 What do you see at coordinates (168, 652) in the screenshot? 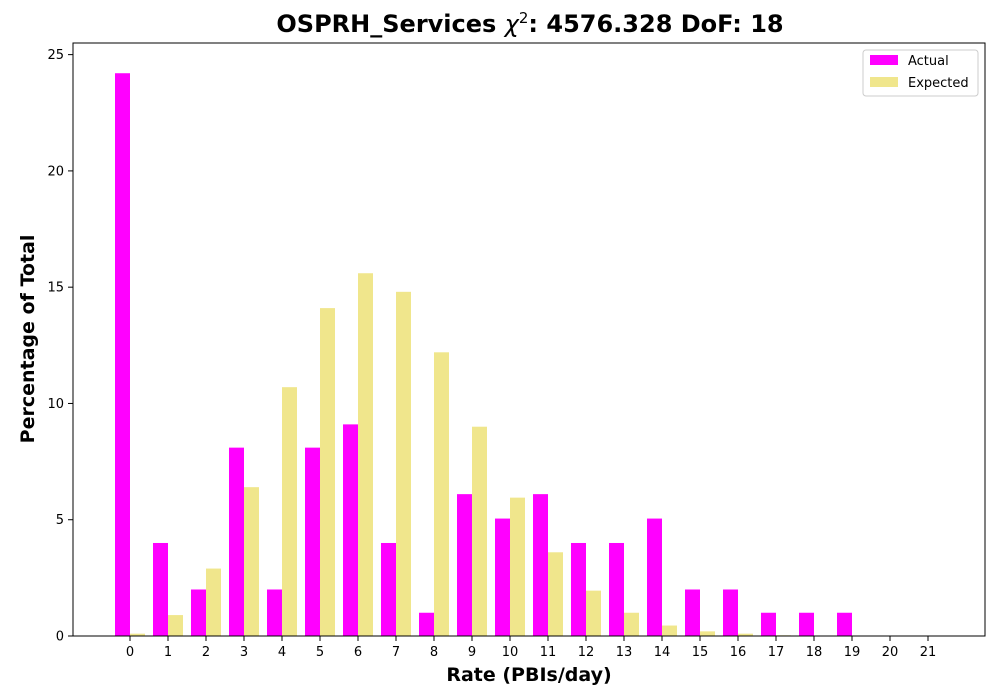
I see `x-tick-label: 1` at bounding box center [168, 652].